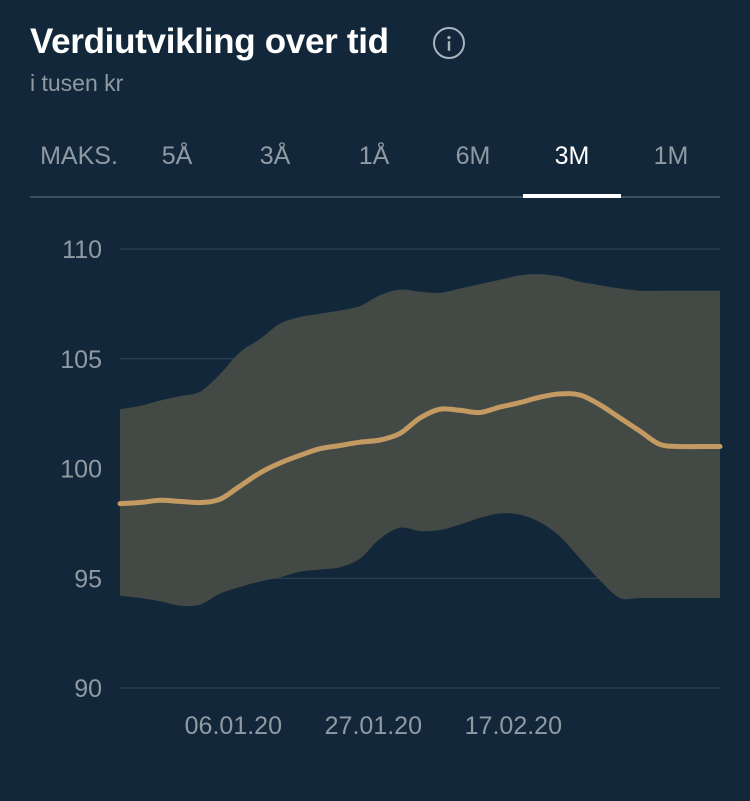  I want to click on y-tick-label: 105, so click(81, 360).